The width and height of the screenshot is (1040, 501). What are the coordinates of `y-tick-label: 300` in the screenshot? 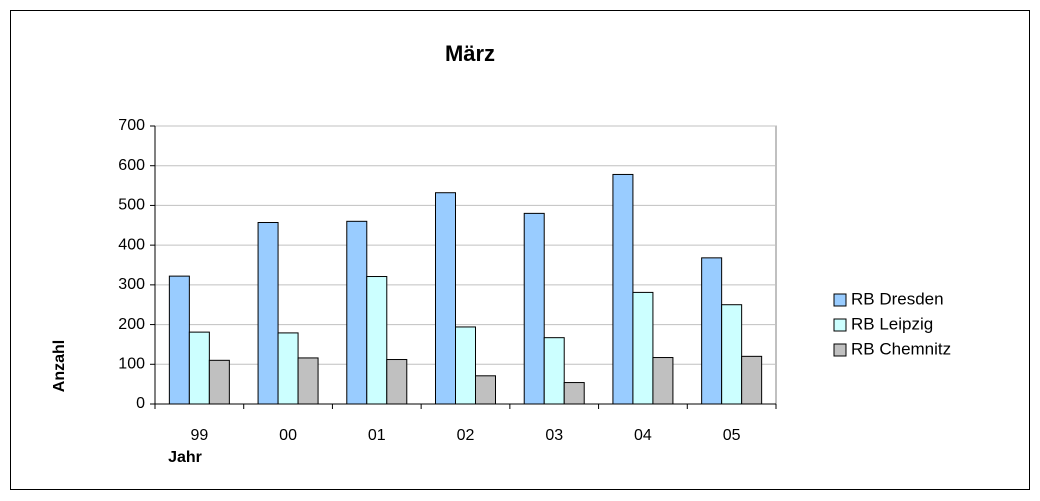 It's located at (131, 284).